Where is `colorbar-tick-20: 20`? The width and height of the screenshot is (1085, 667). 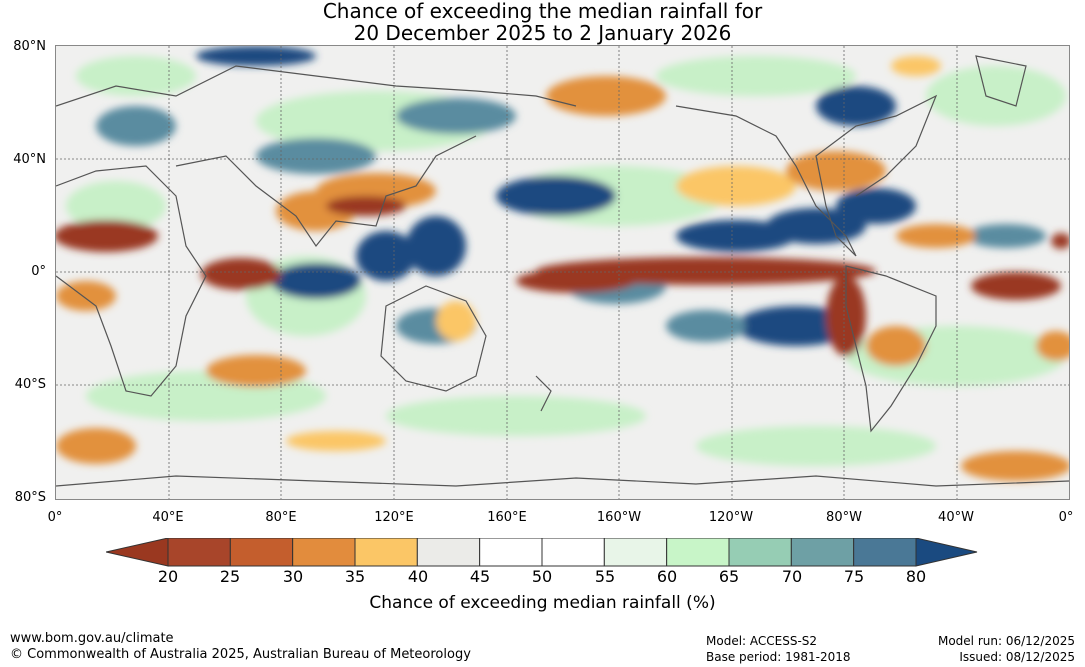 colorbar-tick-20: 20 is located at coordinates (168, 576).